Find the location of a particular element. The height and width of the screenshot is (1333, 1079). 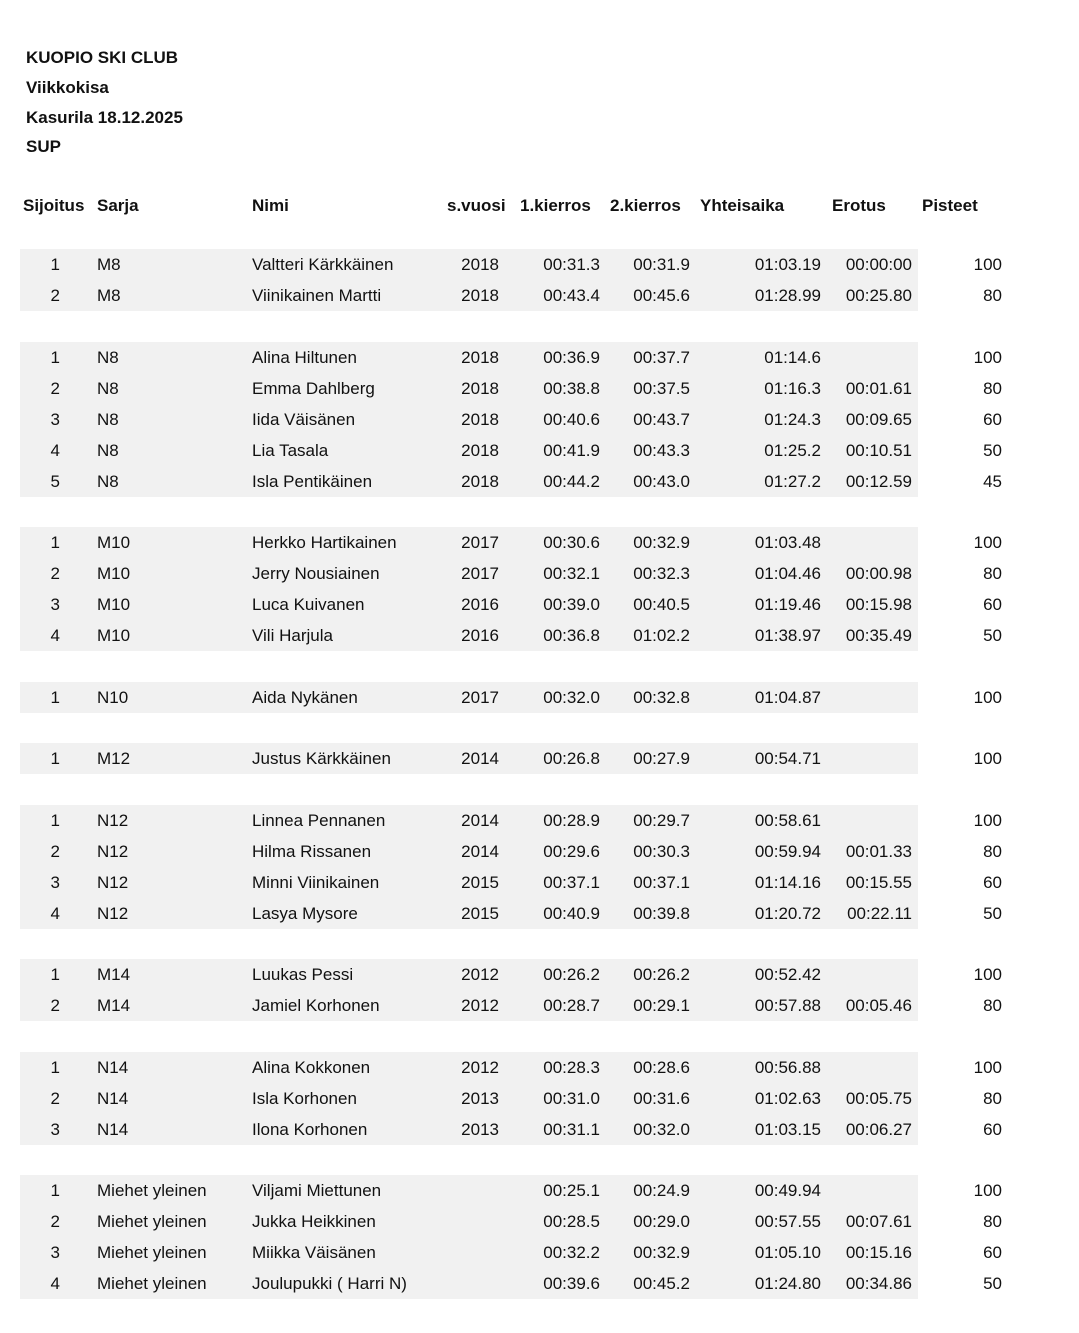

cell-total-time: 01:38.97 is located at coordinates (787, 635).